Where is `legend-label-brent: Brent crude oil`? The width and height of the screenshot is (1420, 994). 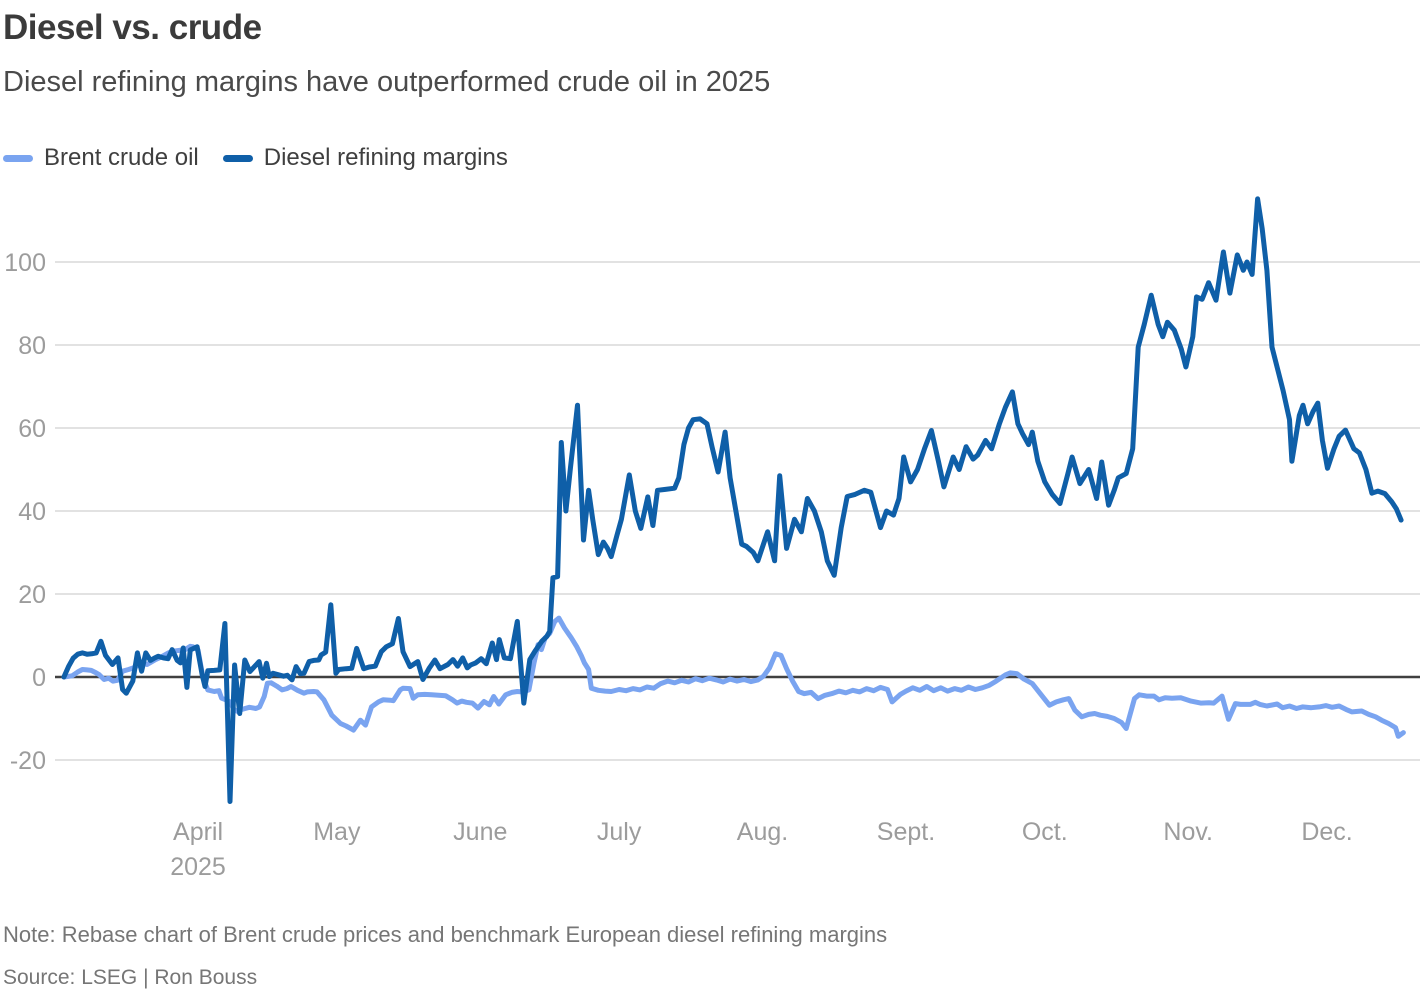
legend-label-brent: Brent crude oil is located at coordinates (121, 157).